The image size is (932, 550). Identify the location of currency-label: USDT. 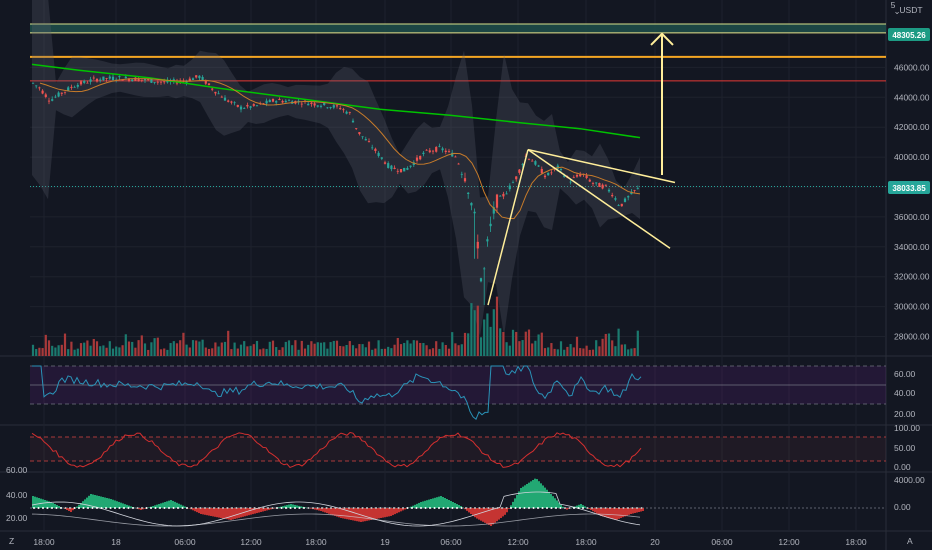
(910, 10).